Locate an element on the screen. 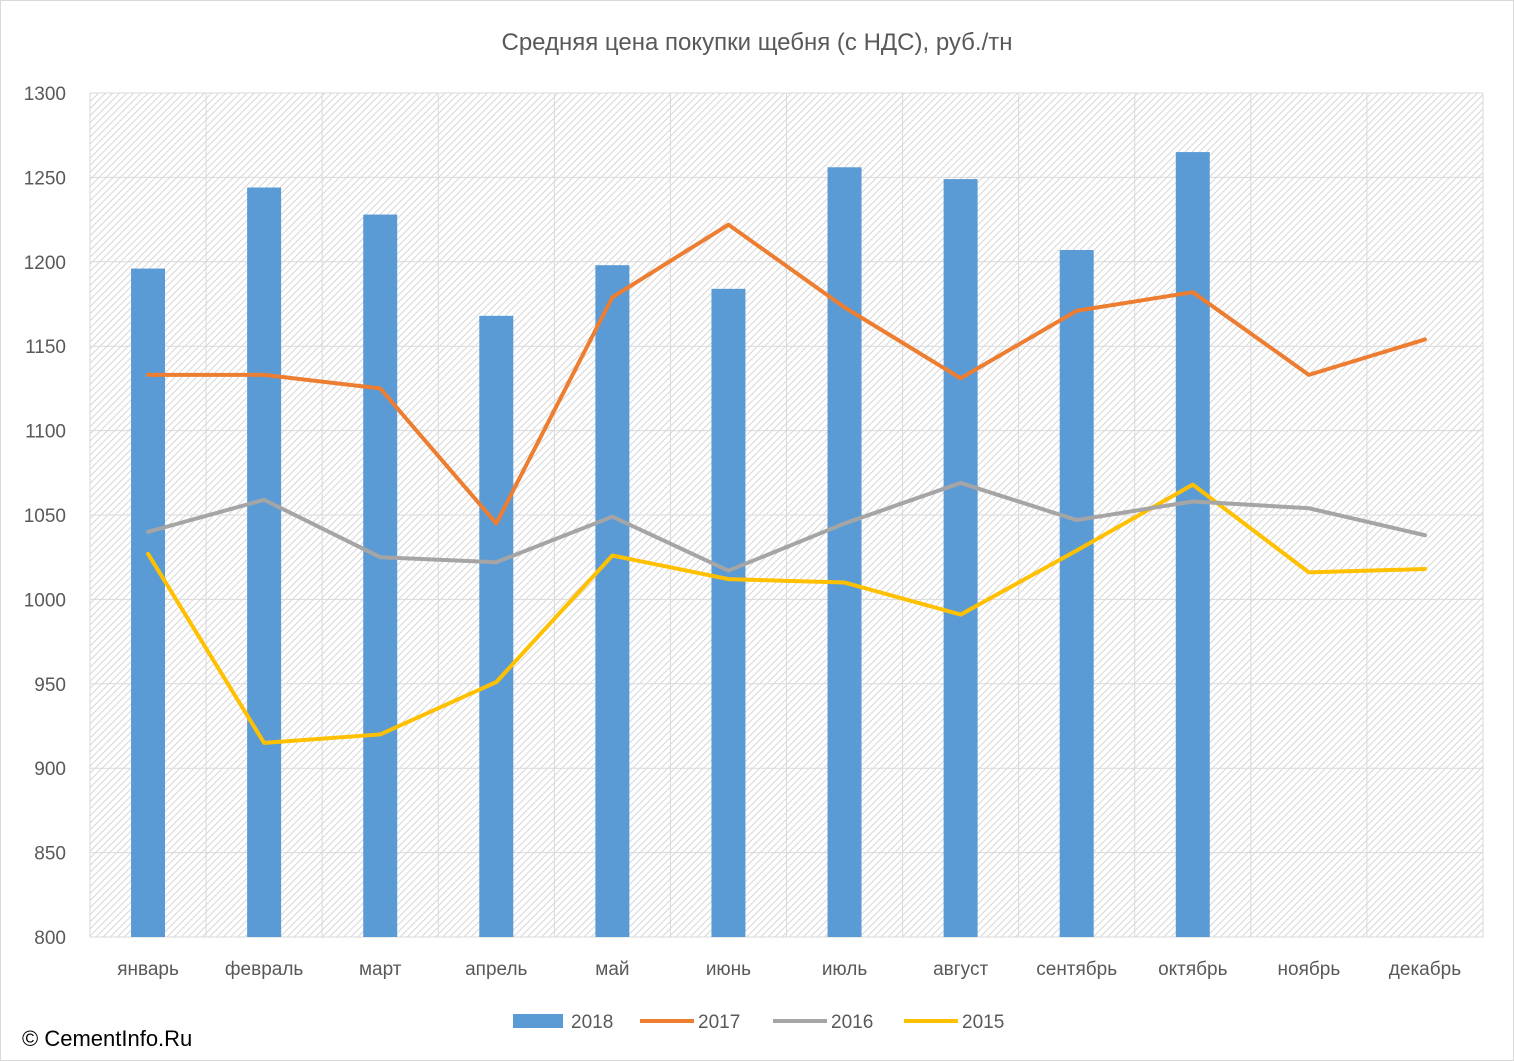 The image size is (1514, 1061). y-tick-label: 1300 is located at coordinates (45, 94).